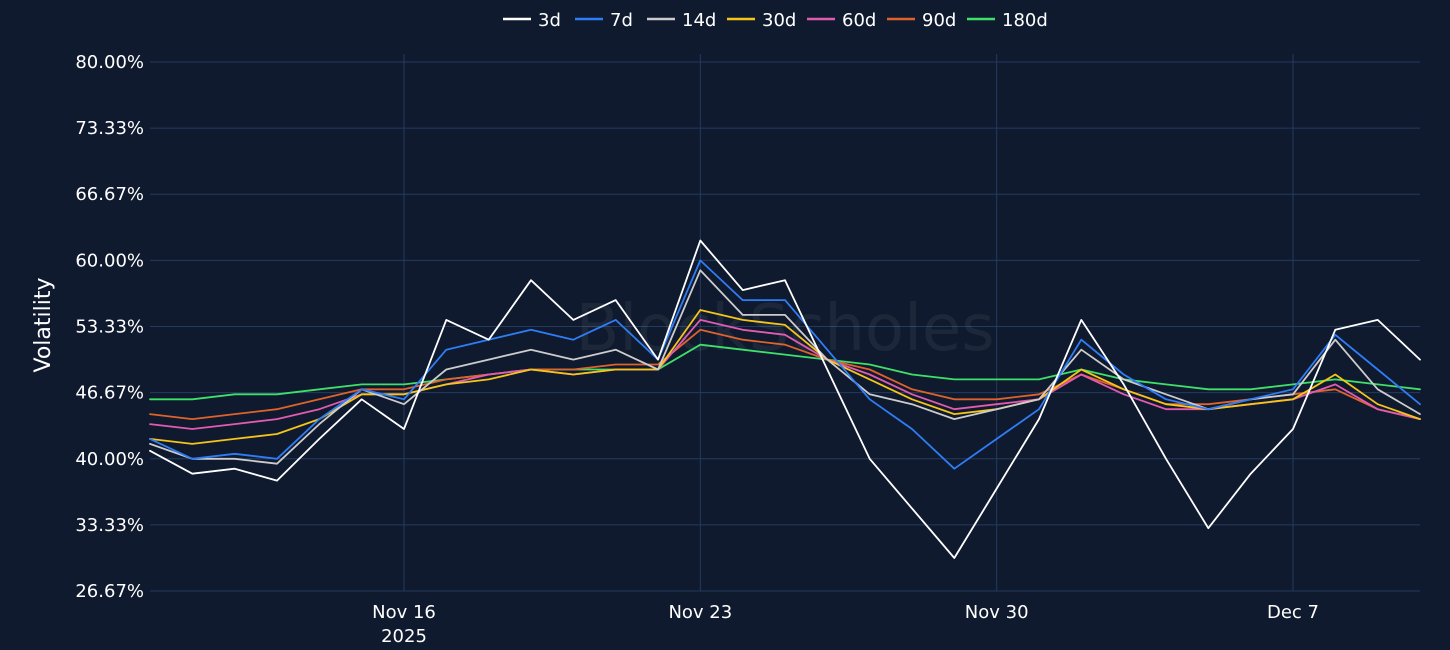 Image resolution: width=1450 pixels, height=650 pixels. What do you see at coordinates (109, 459) in the screenshot?
I see `y-tick-label: 40.00%` at bounding box center [109, 459].